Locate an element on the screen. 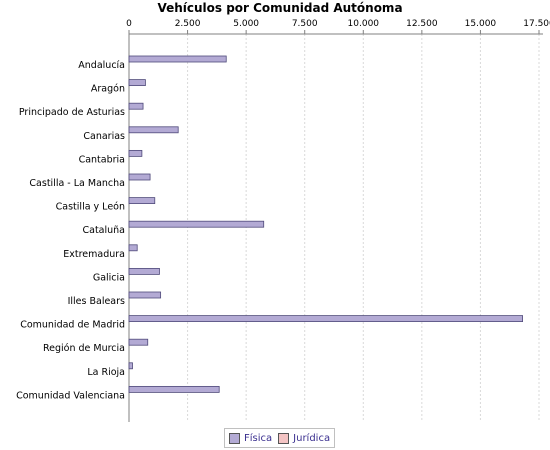  category-label: Comunidad Valenciana is located at coordinates (70, 395).